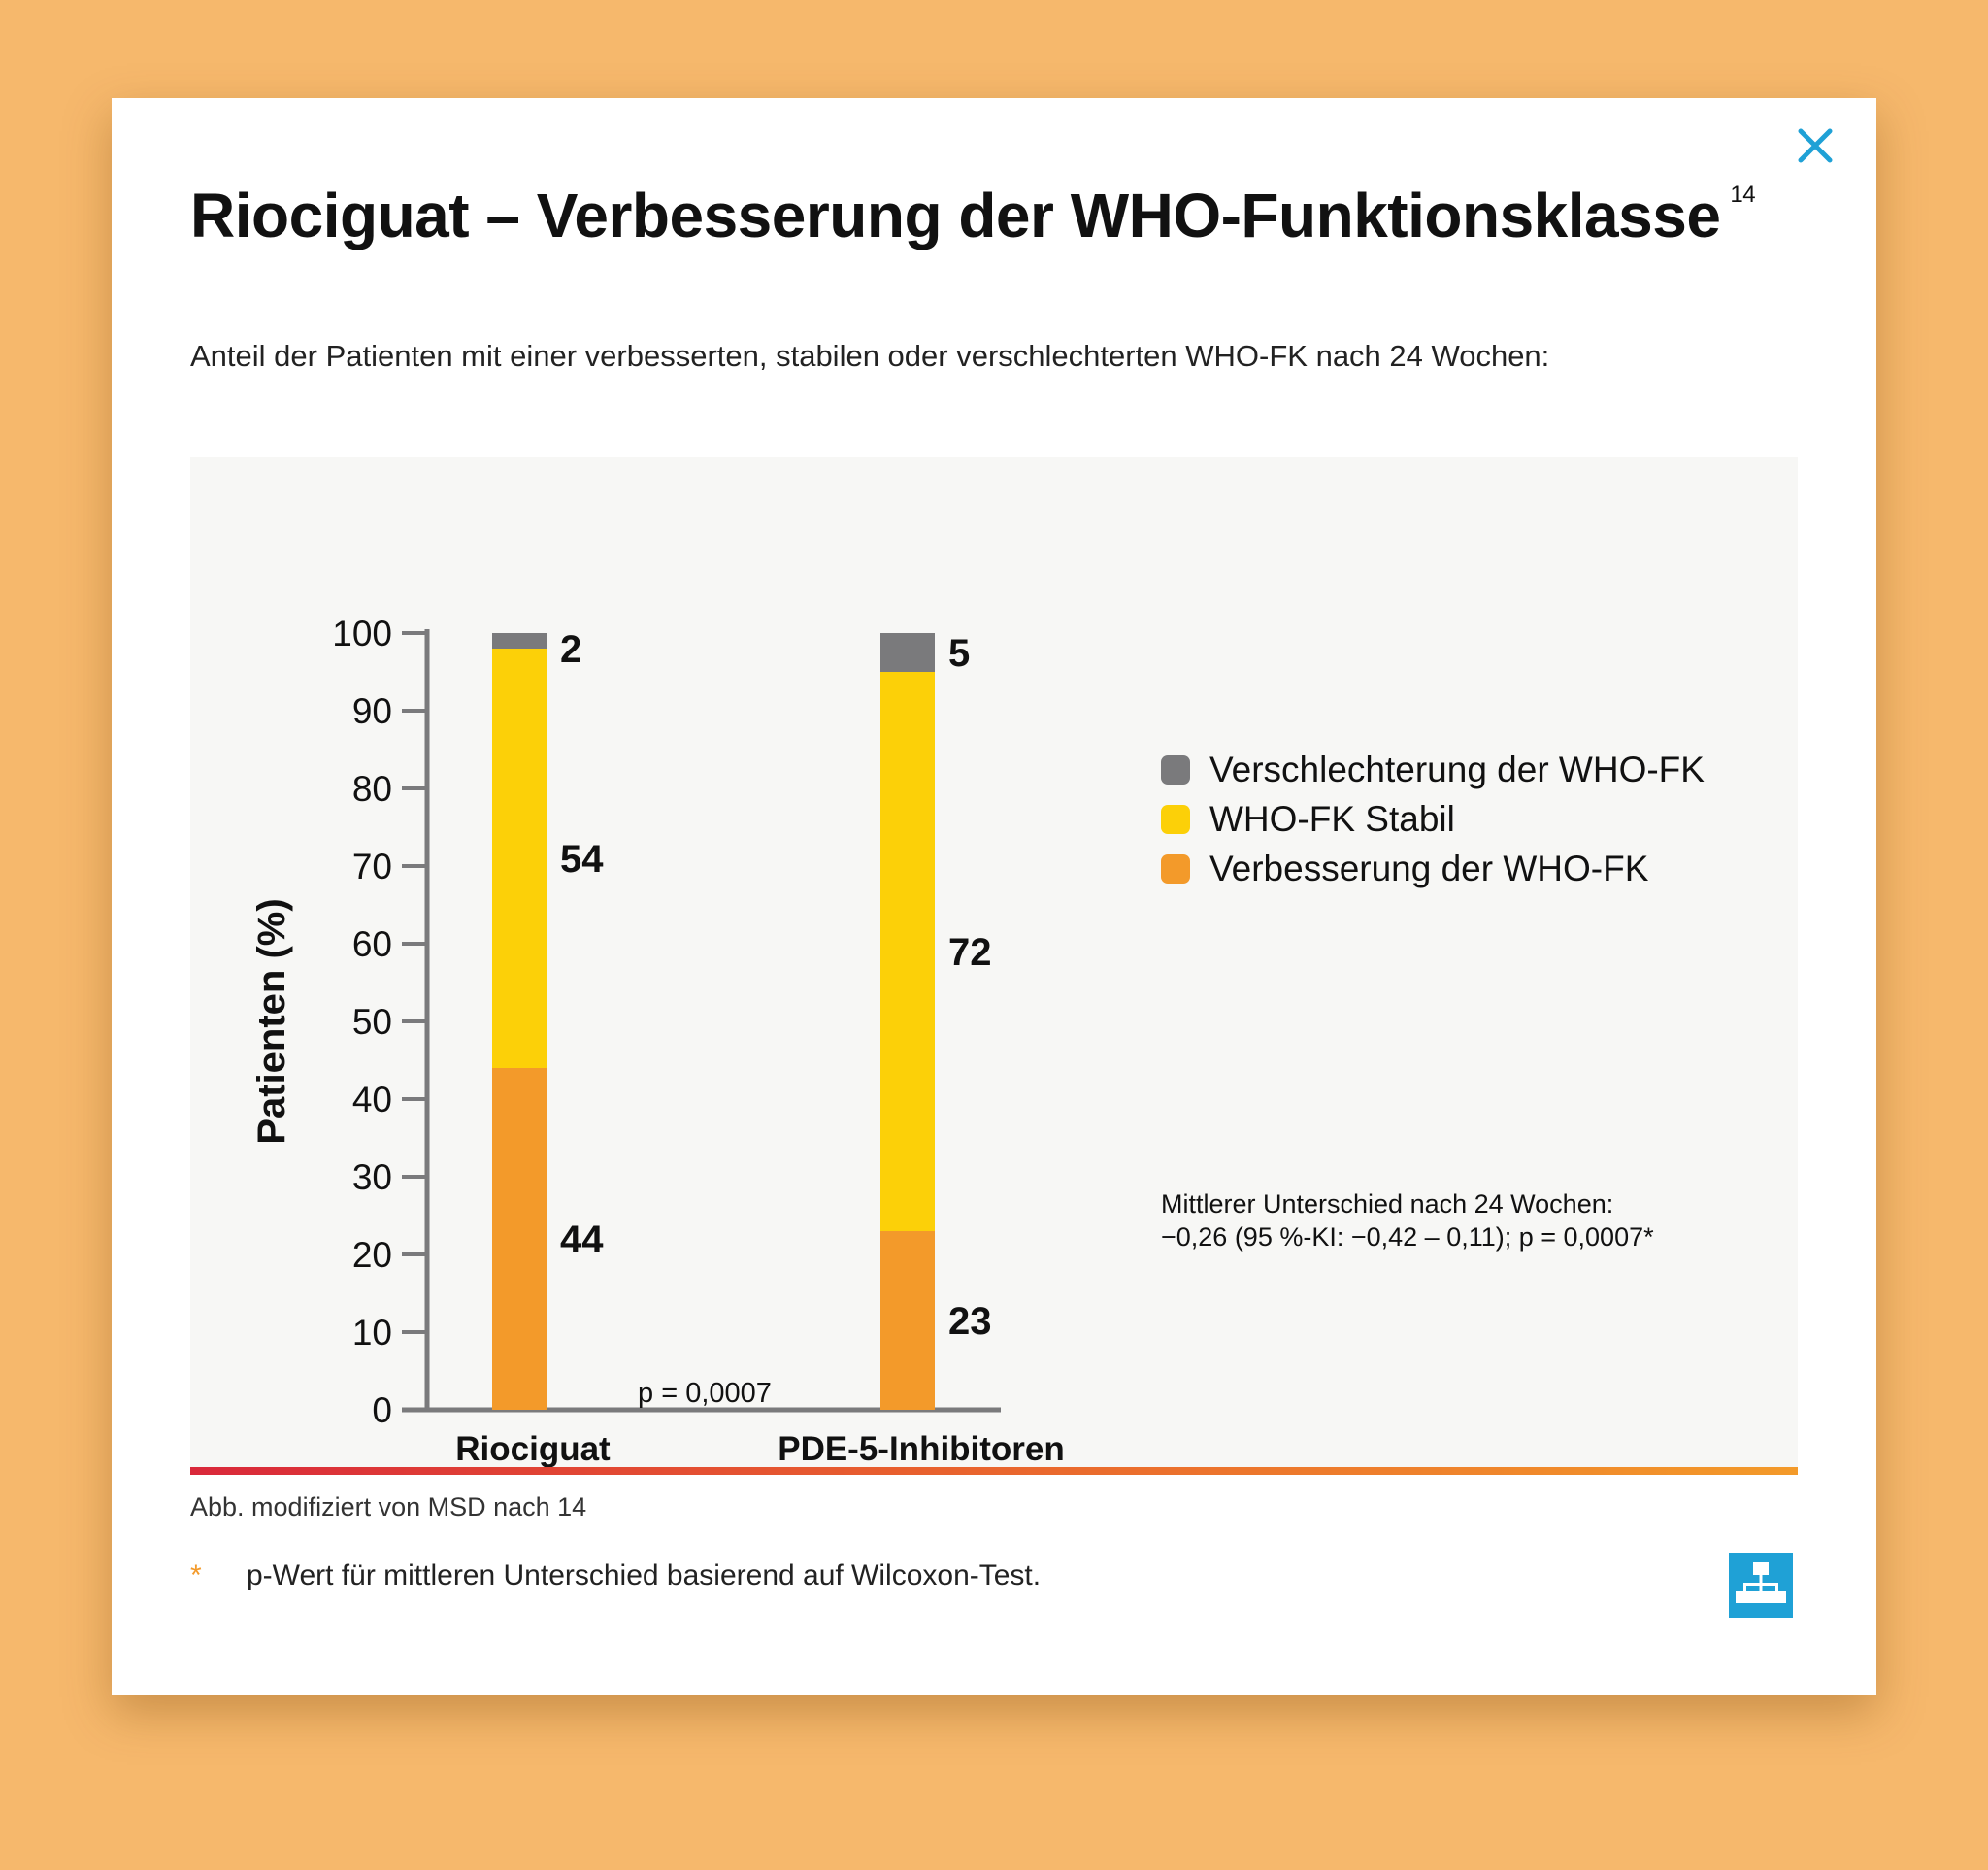  Describe the element at coordinates (372, 944) in the screenshot. I see `y-tick-label: 60` at that location.